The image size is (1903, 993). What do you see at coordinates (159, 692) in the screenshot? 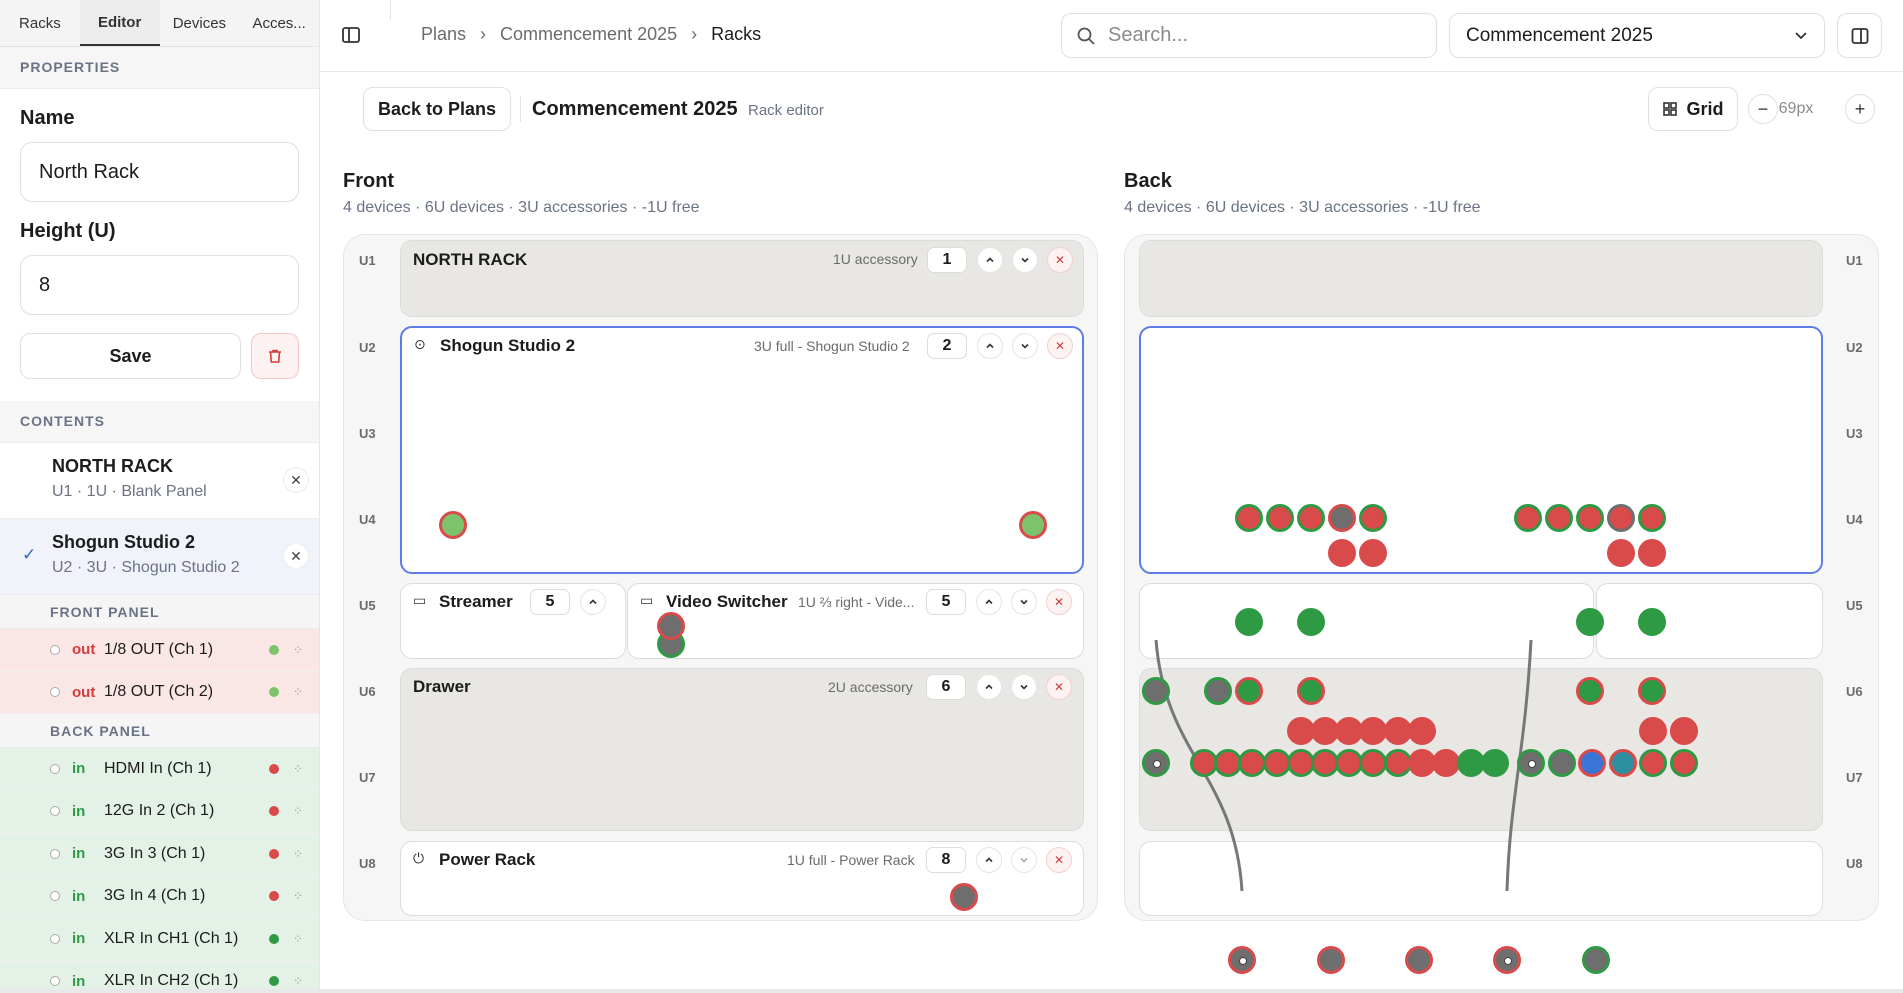
I see `port-row: out 1/8 OUT (Ch 2) ⁘` at bounding box center [159, 692].